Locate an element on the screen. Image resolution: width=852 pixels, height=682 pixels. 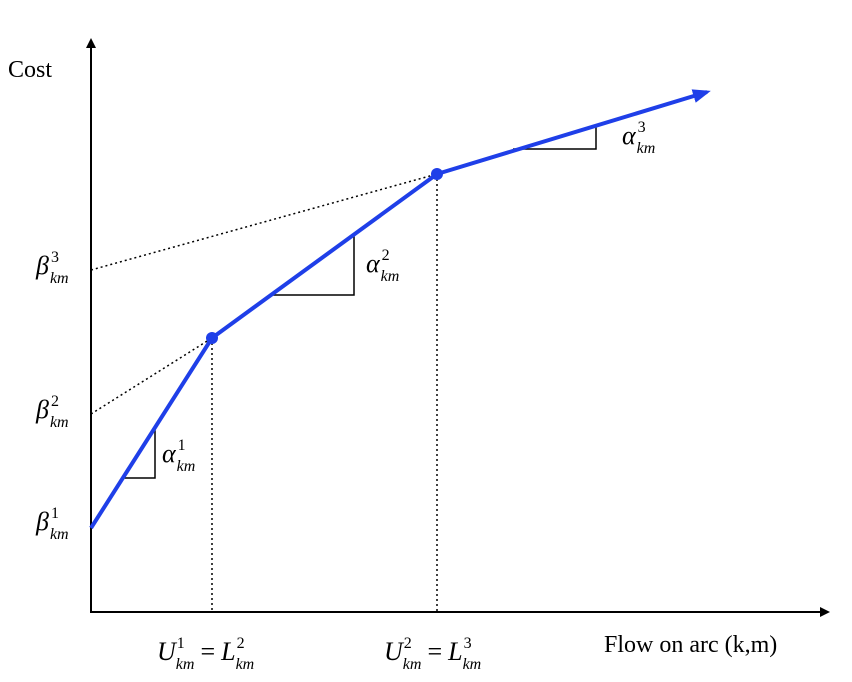
slope-label-1: α 1 km is located at coordinates (178, 456).